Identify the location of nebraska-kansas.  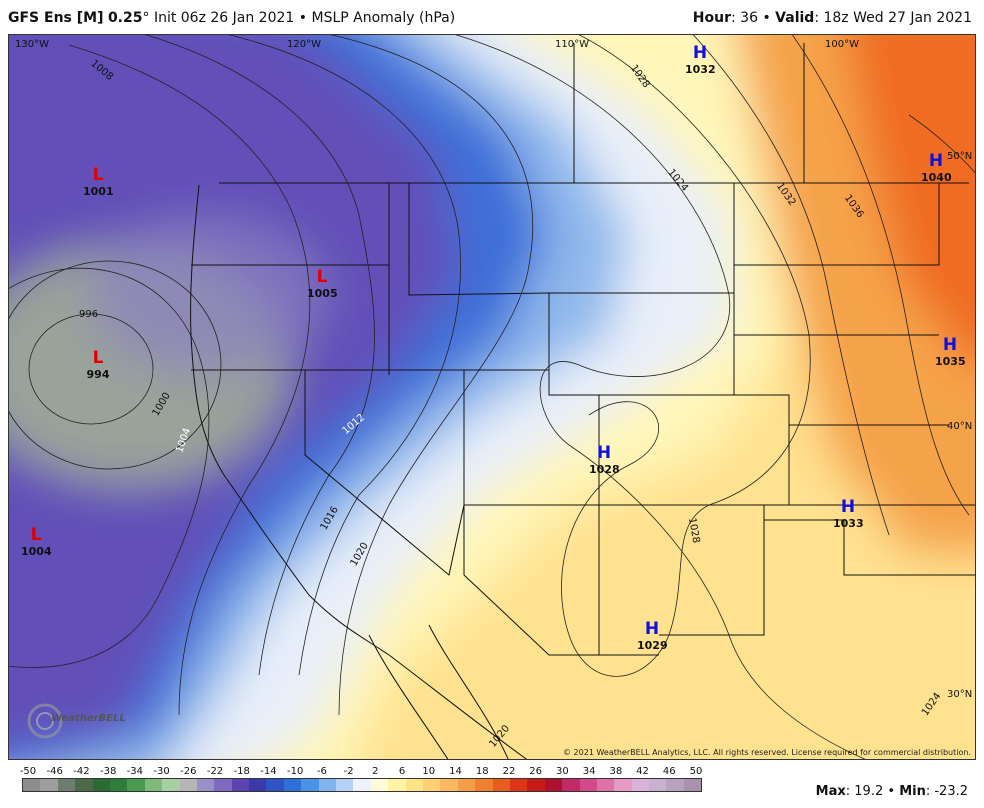
(882, 465).